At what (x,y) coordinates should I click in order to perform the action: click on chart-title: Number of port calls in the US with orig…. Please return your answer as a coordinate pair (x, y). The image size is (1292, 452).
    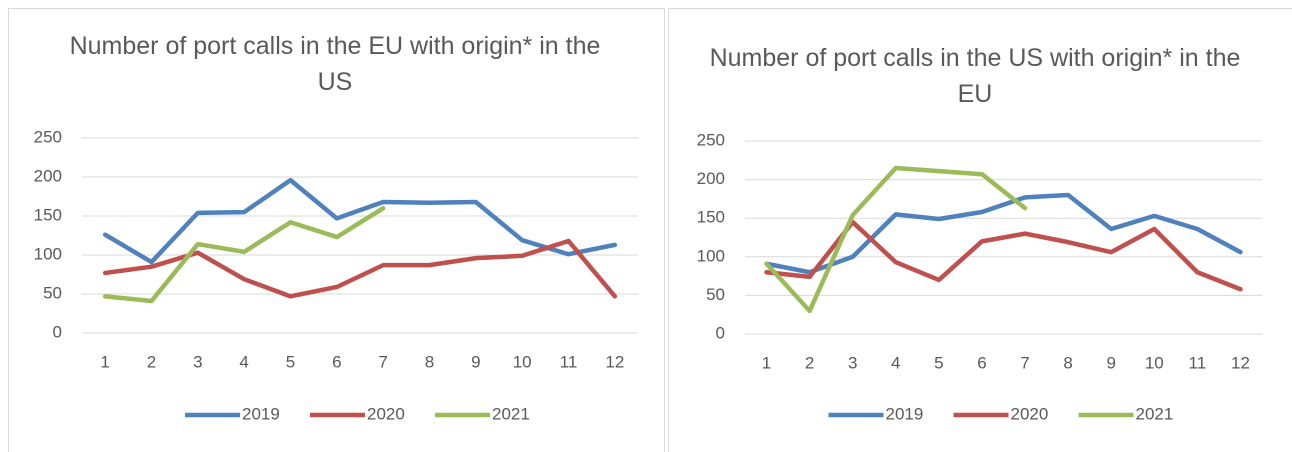
    Looking at the image, I should click on (975, 76).